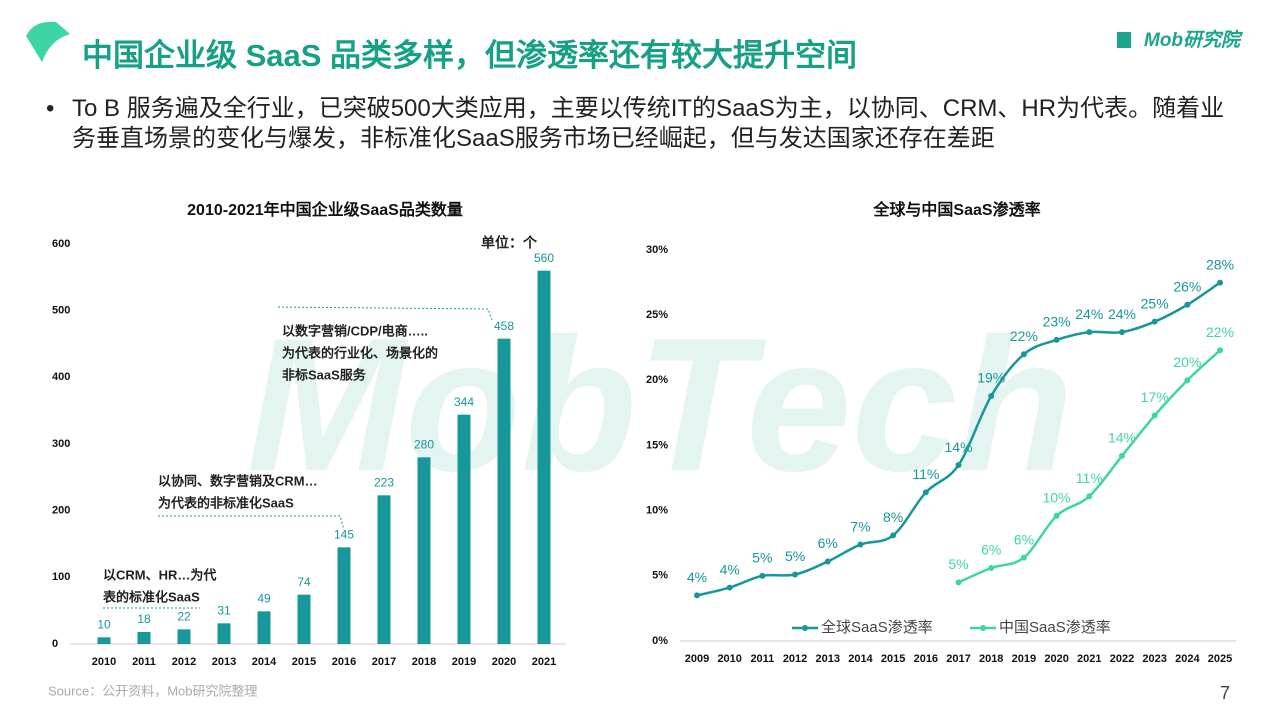  I want to click on data-label: 49, so click(264, 599).